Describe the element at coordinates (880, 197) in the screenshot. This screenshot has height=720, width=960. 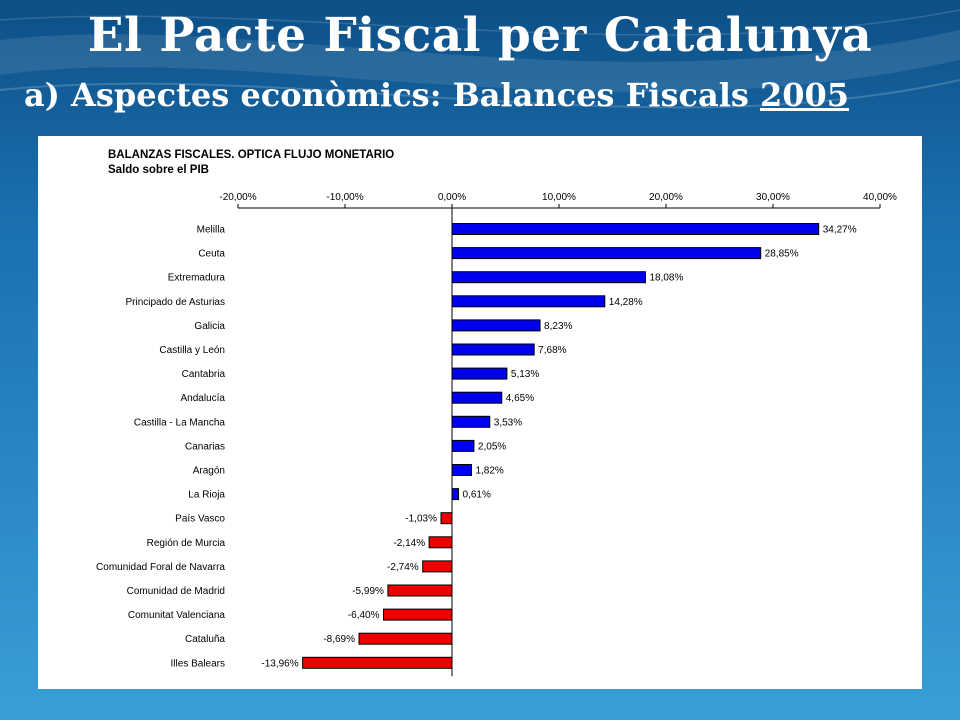
I see `x-tick-label: 40,00%` at that location.